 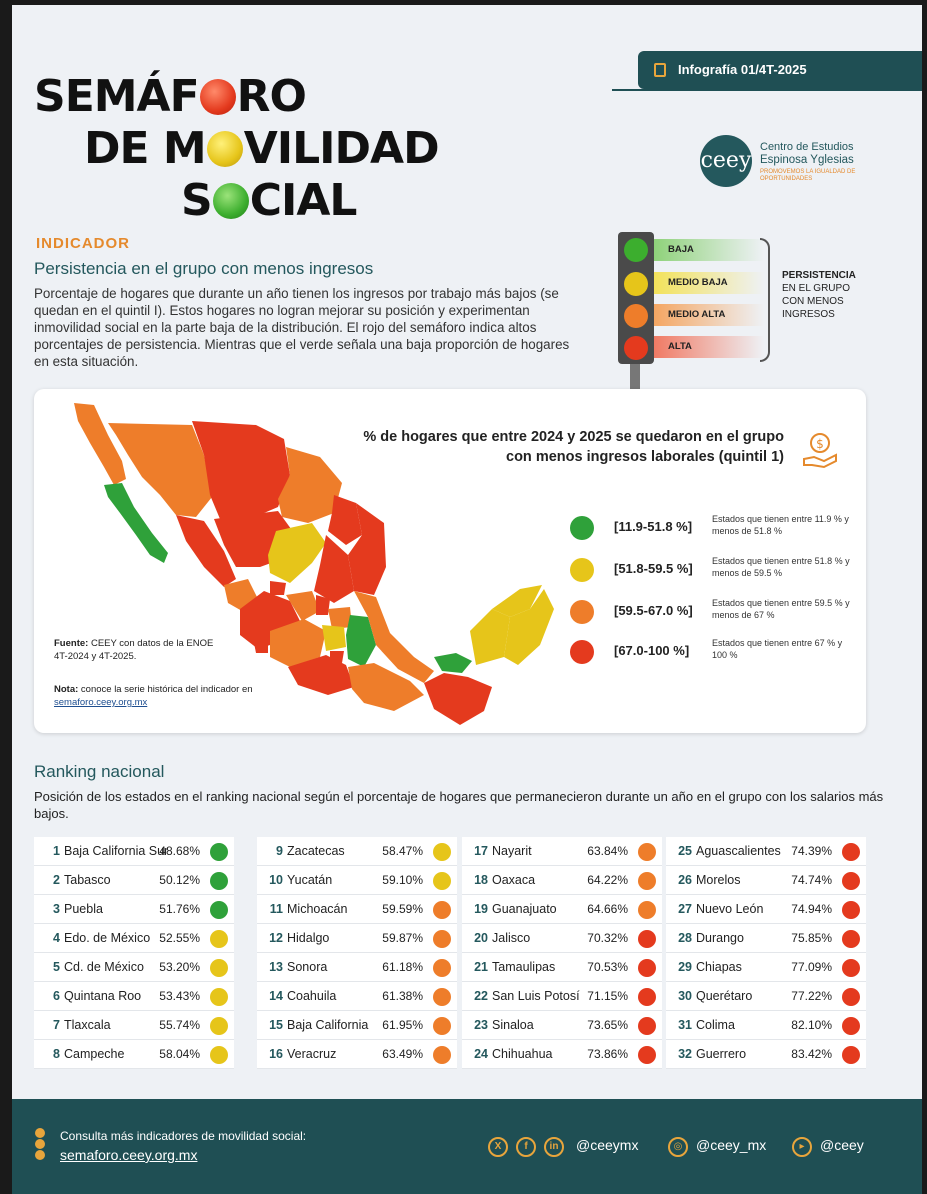 What do you see at coordinates (514, 880) in the screenshot?
I see `state-name: Oaxaca` at bounding box center [514, 880].